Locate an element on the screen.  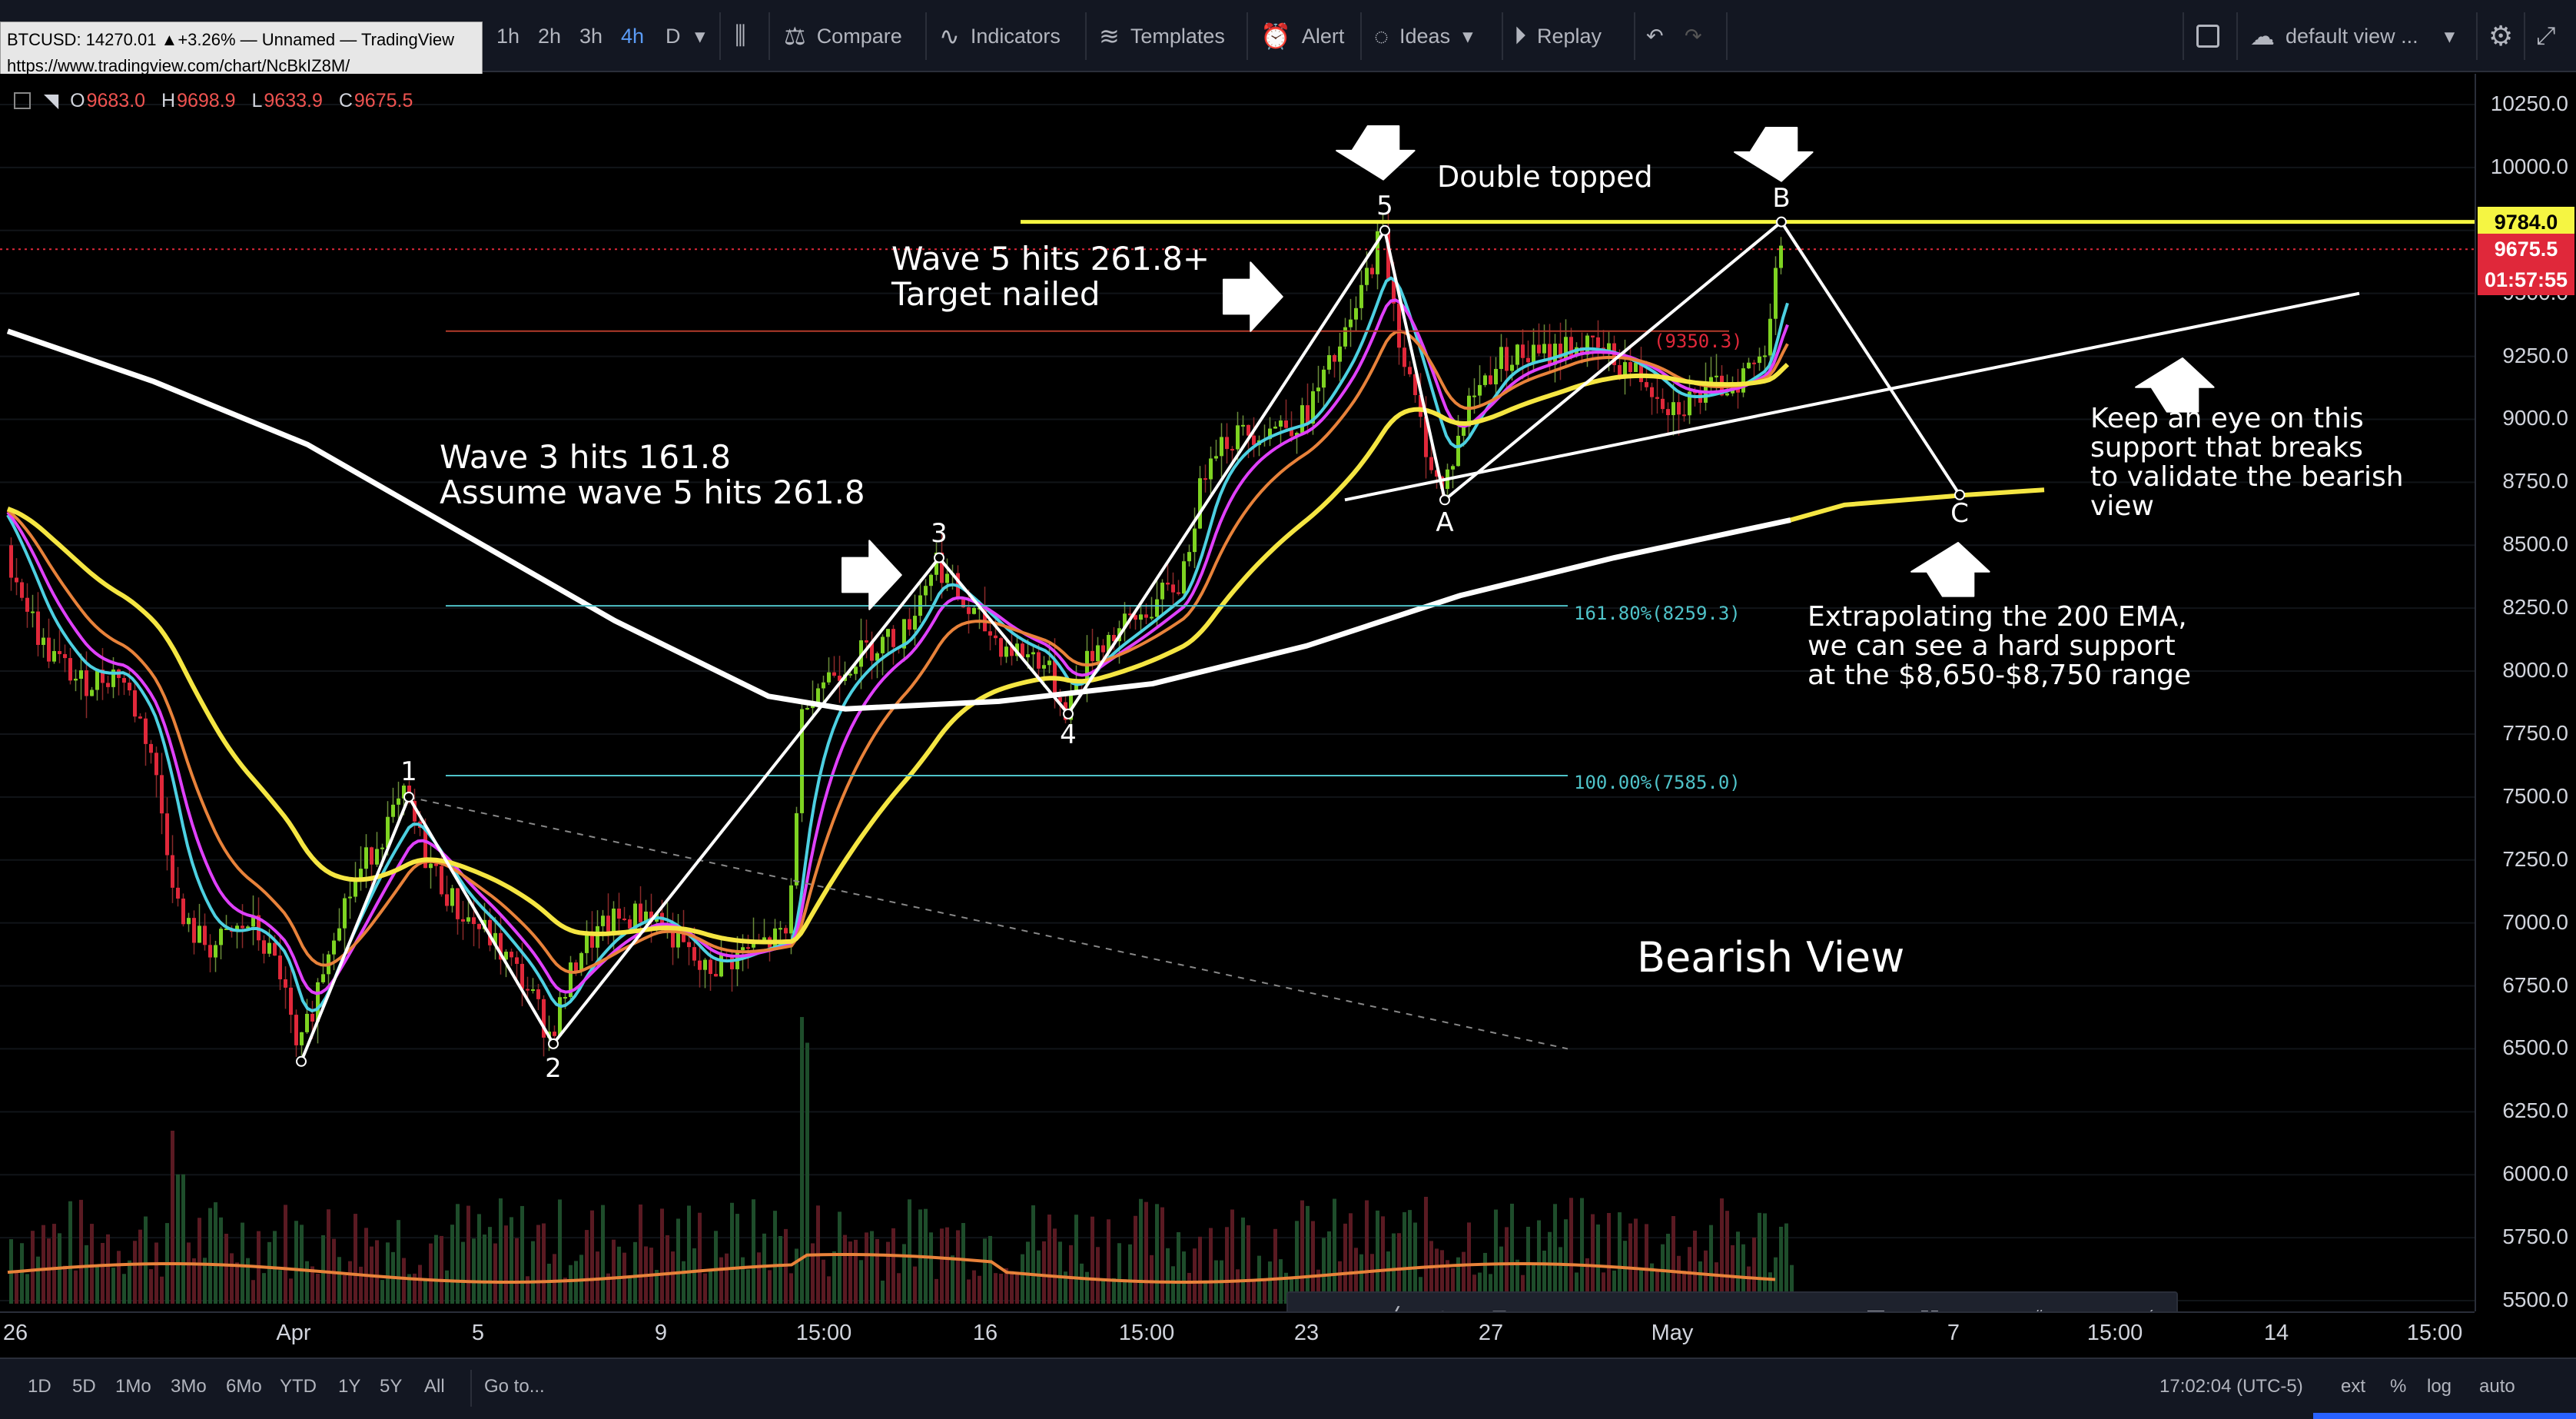
range-5d: 5D is located at coordinates (84, 1386).